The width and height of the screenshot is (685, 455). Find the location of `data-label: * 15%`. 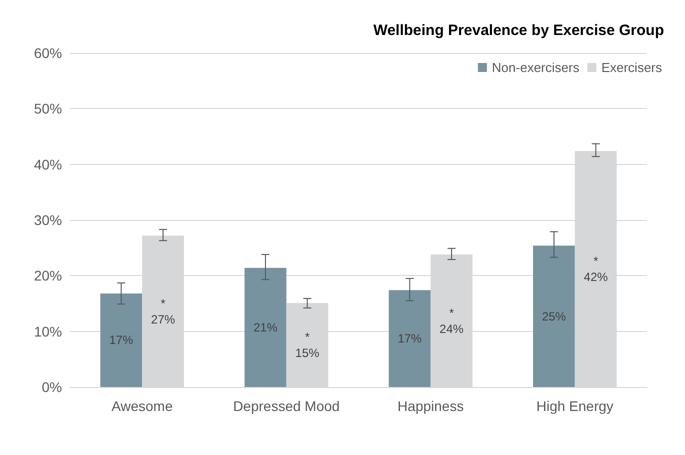

data-label: * 15% is located at coordinates (307, 345).